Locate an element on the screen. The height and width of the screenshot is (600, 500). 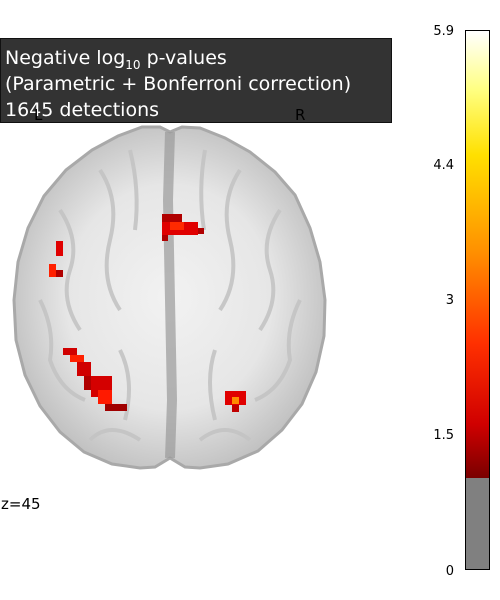
colorbar-tick-max: 5.9 is located at coordinates (443, 31).